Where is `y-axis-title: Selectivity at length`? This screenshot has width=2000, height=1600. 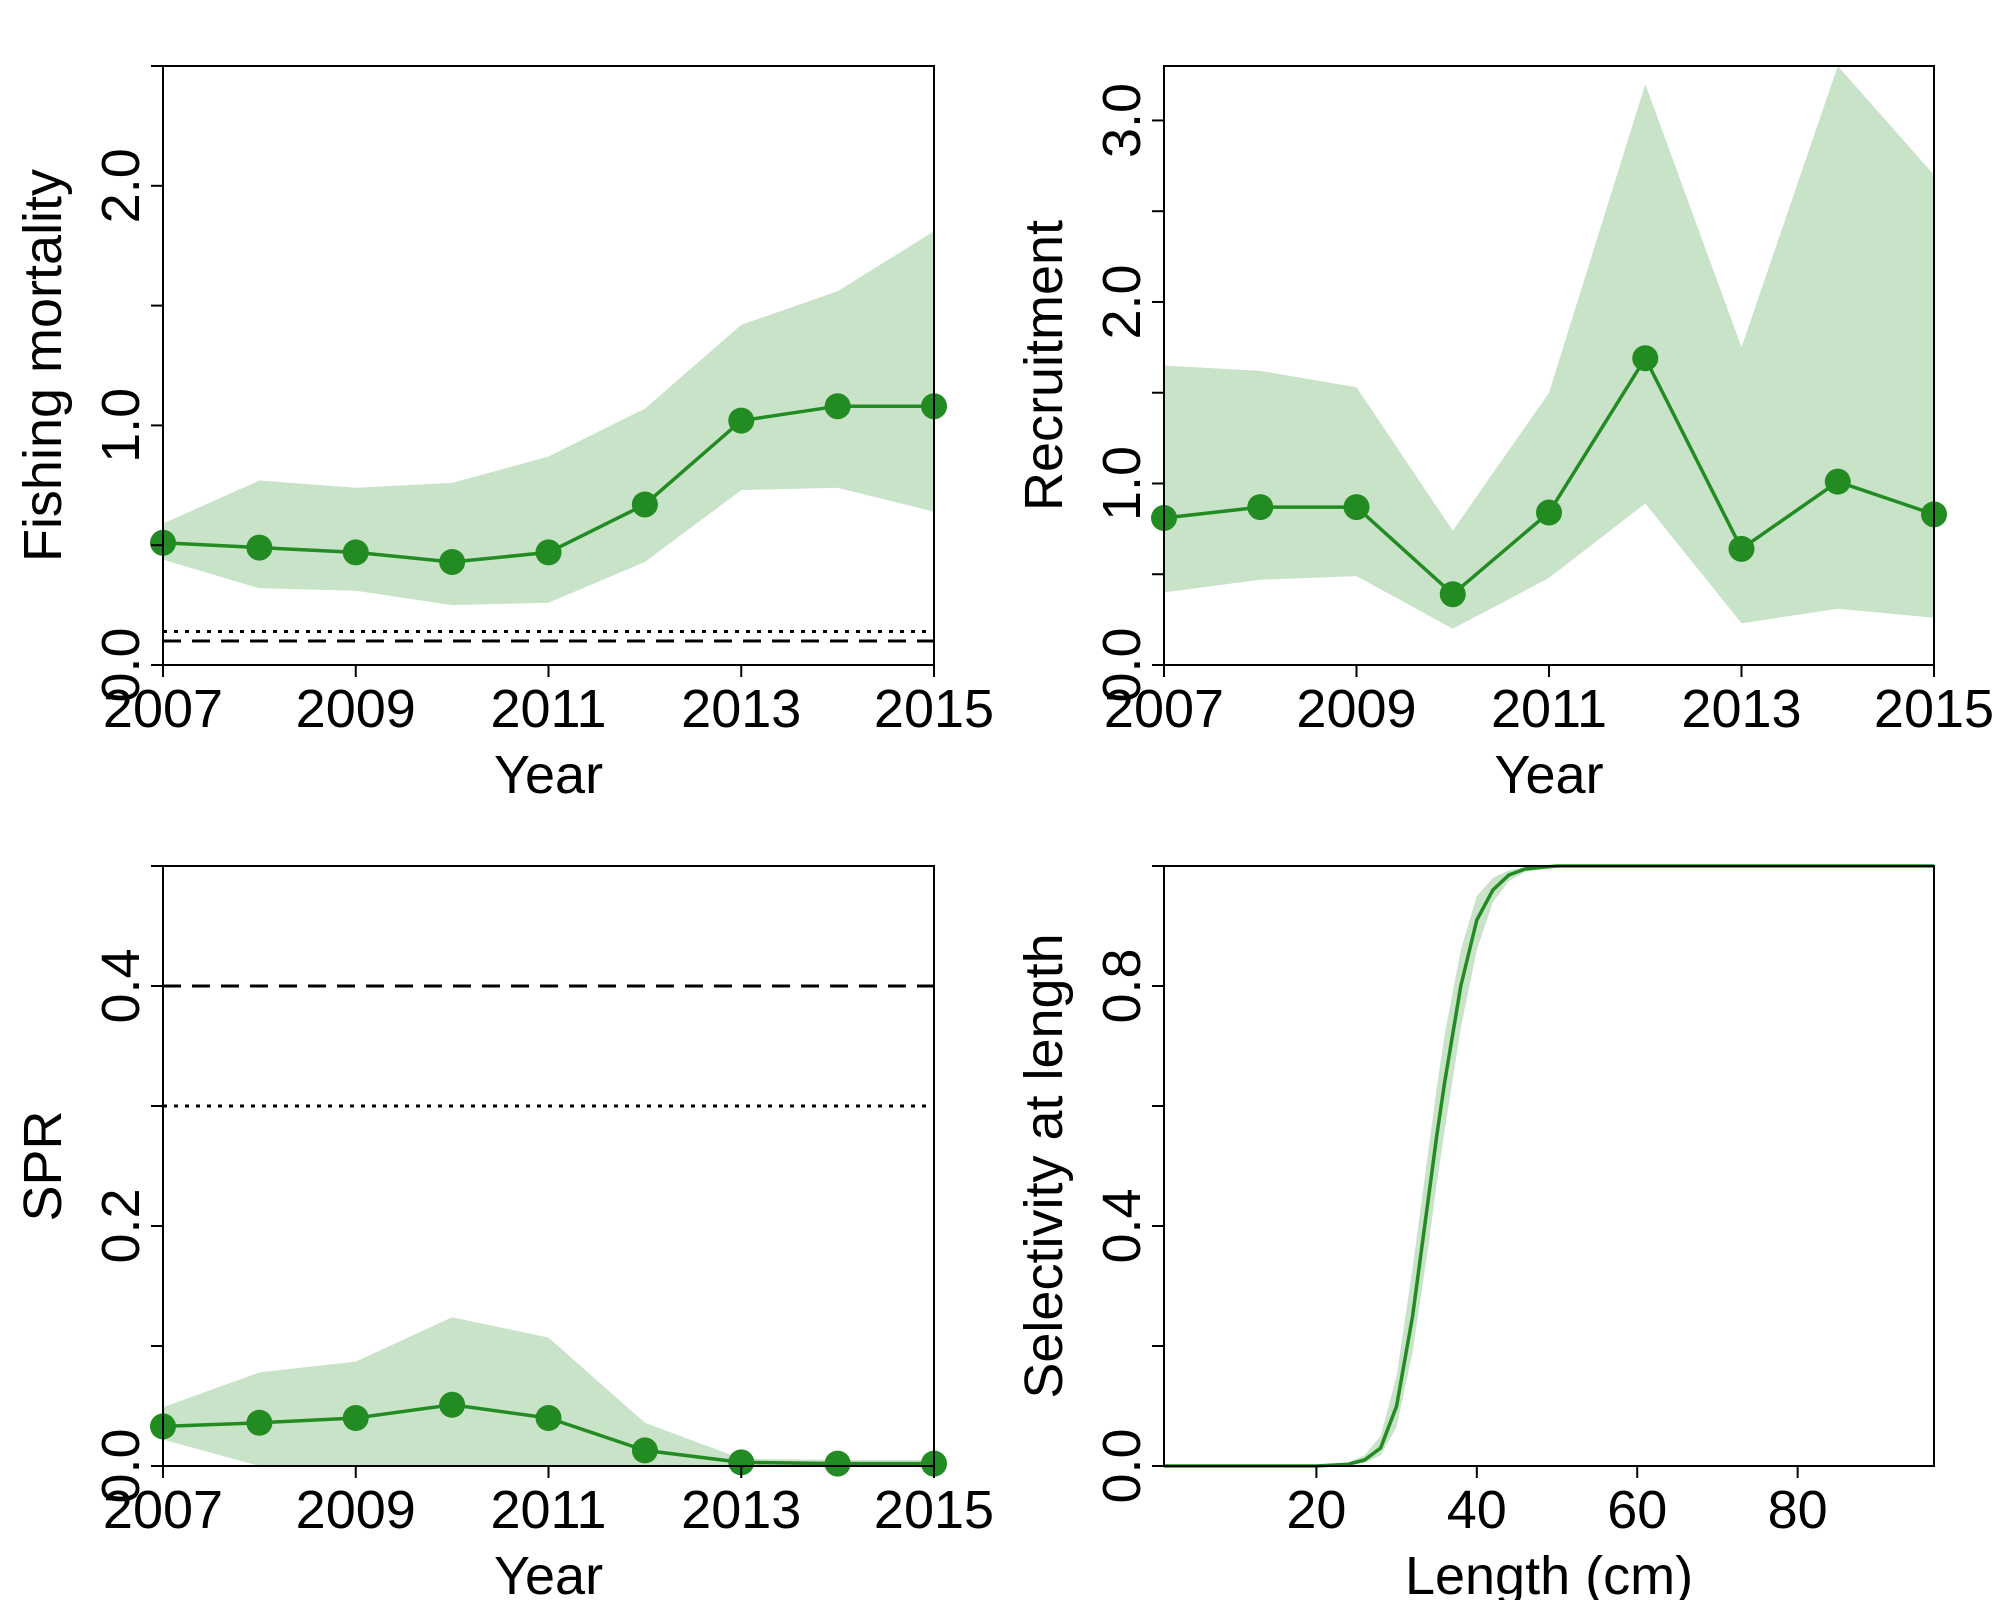
y-axis-title: Selectivity at length is located at coordinates (1044, 1165).